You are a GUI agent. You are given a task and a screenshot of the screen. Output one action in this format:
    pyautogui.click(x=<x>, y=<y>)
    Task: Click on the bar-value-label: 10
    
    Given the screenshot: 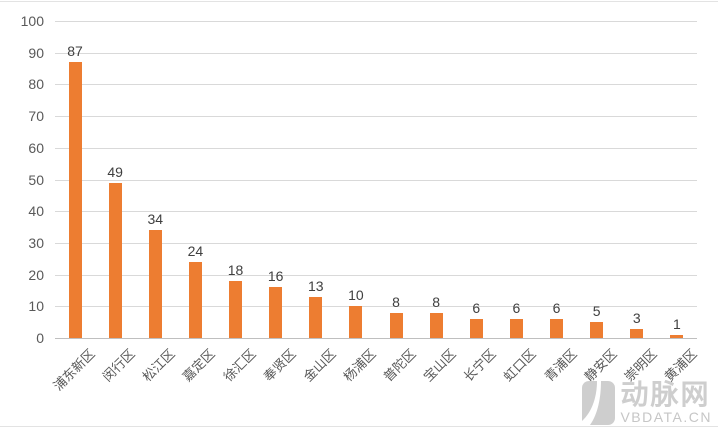 What is the action you would take?
    pyautogui.click(x=356, y=295)
    